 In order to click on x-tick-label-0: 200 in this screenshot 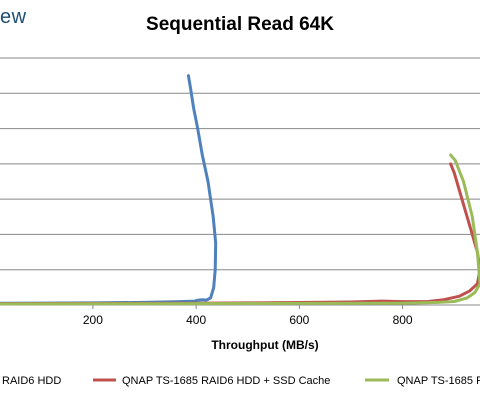, I will do `click(93, 320)`.